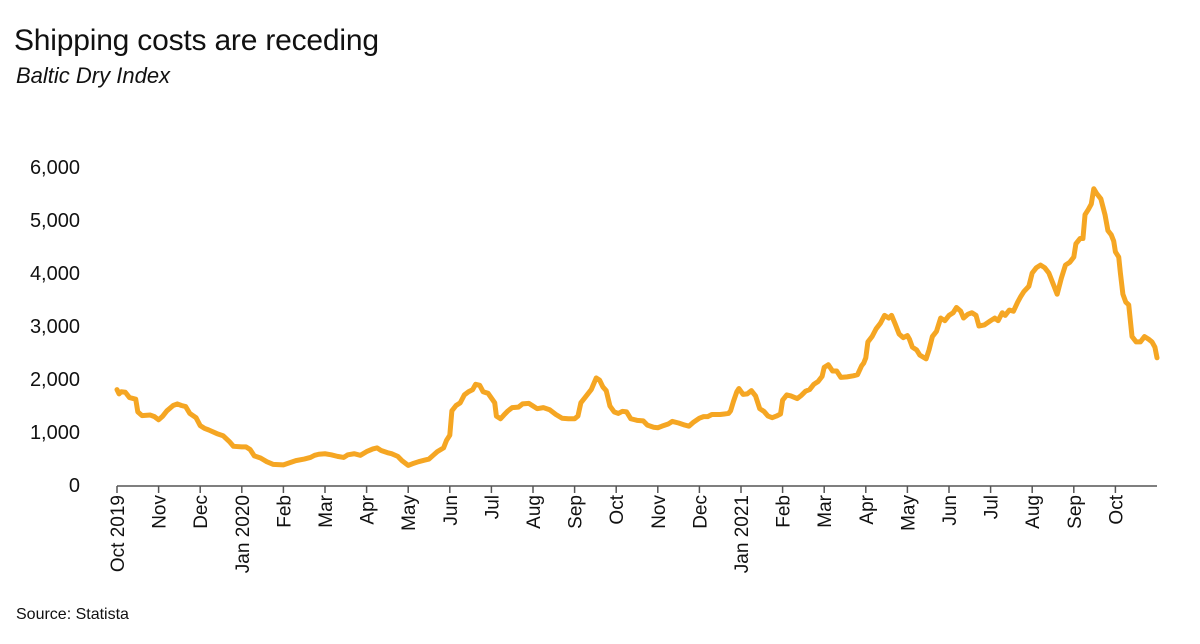  I want to click on y-tick-label: 0, so click(74, 486).